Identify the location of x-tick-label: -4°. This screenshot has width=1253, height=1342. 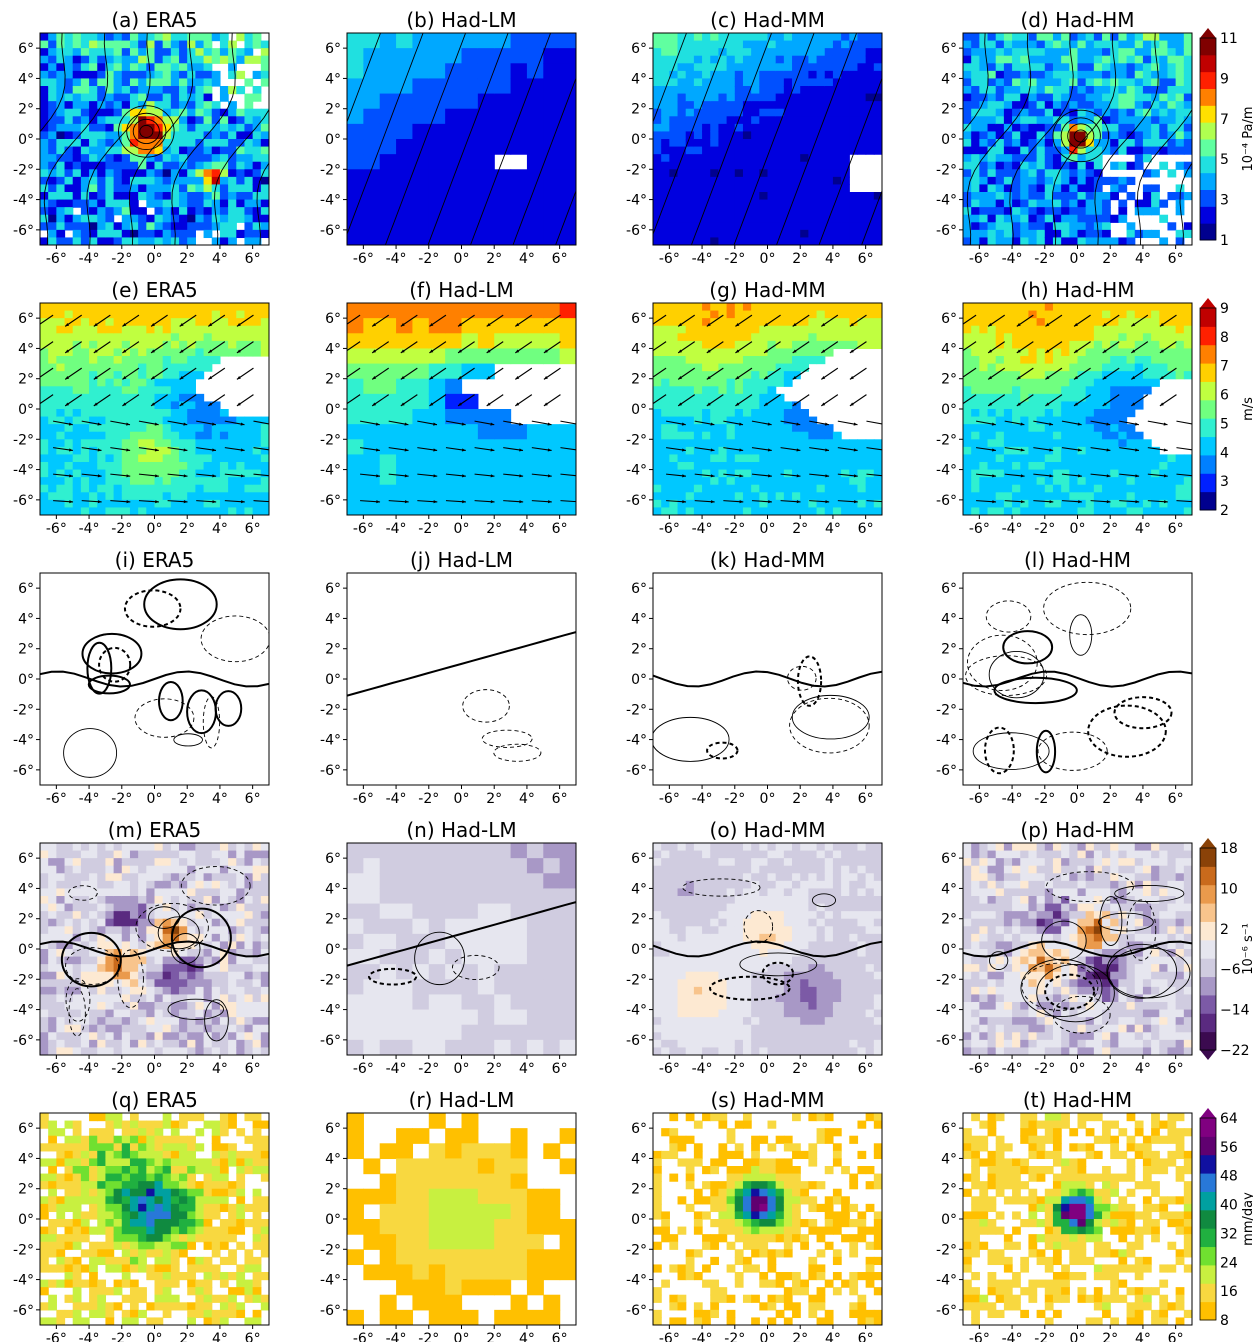
(396, 259).